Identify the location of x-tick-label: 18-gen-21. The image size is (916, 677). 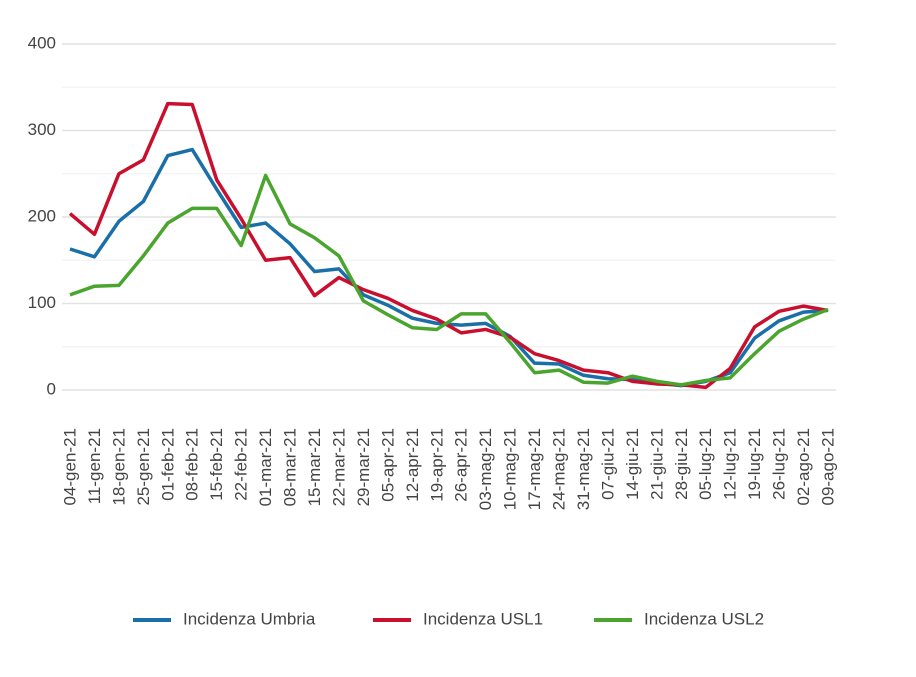
(118, 467).